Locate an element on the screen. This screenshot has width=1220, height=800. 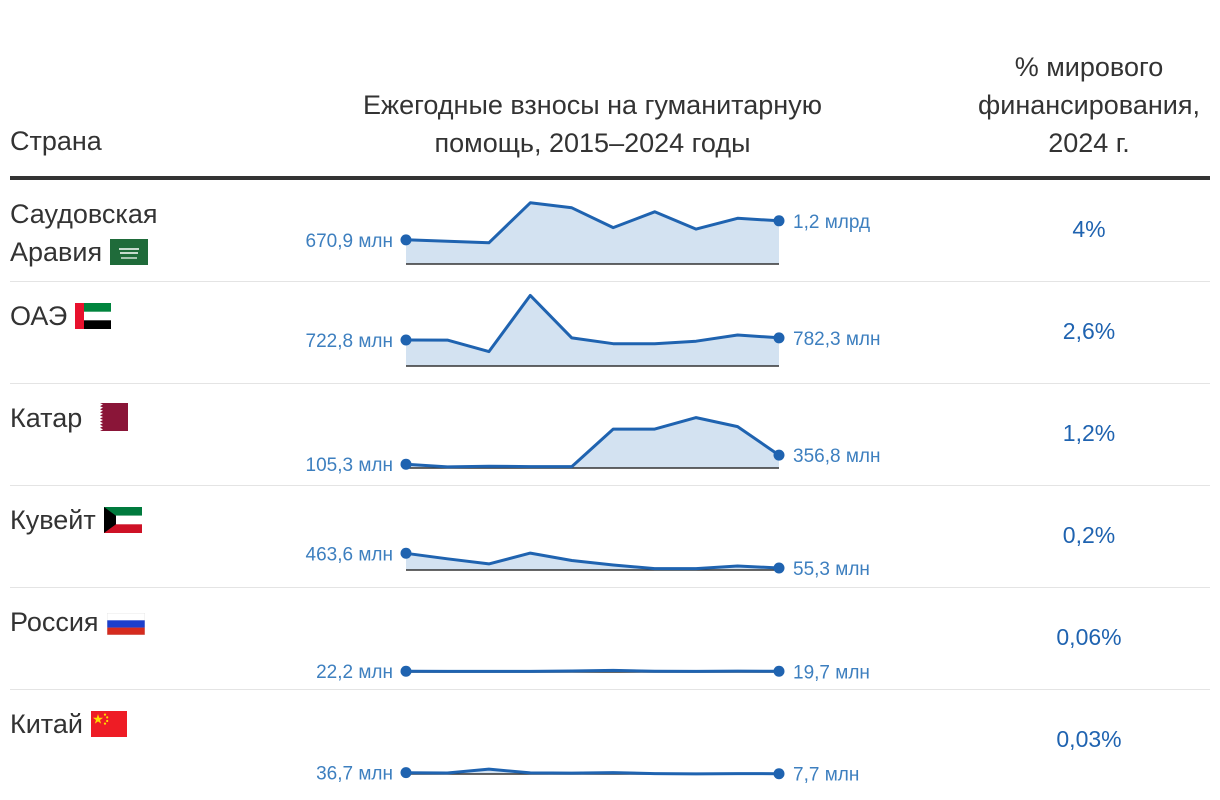
sparkline-start-label: 105,3 млн is located at coordinates (349, 465).